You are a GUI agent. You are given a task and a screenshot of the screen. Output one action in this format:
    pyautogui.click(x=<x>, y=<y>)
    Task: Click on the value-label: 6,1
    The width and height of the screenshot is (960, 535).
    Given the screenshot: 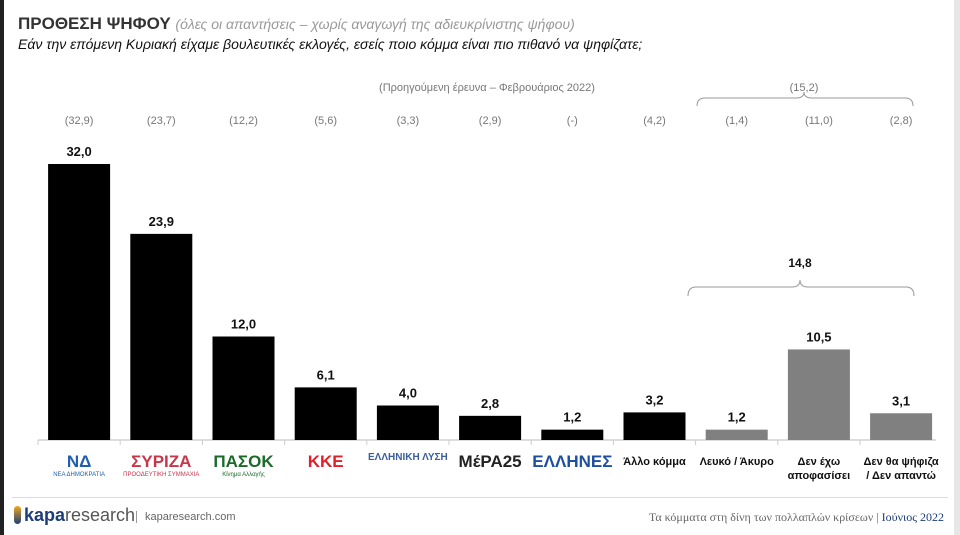 What is the action you would take?
    pyautogui.click(x=326, y=374)
    